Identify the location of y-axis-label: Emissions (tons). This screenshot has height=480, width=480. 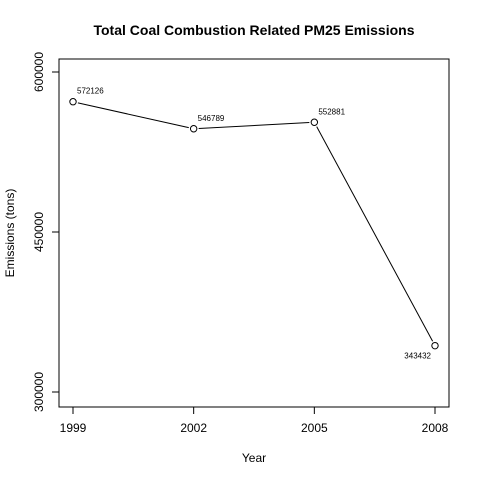
(10, 233).